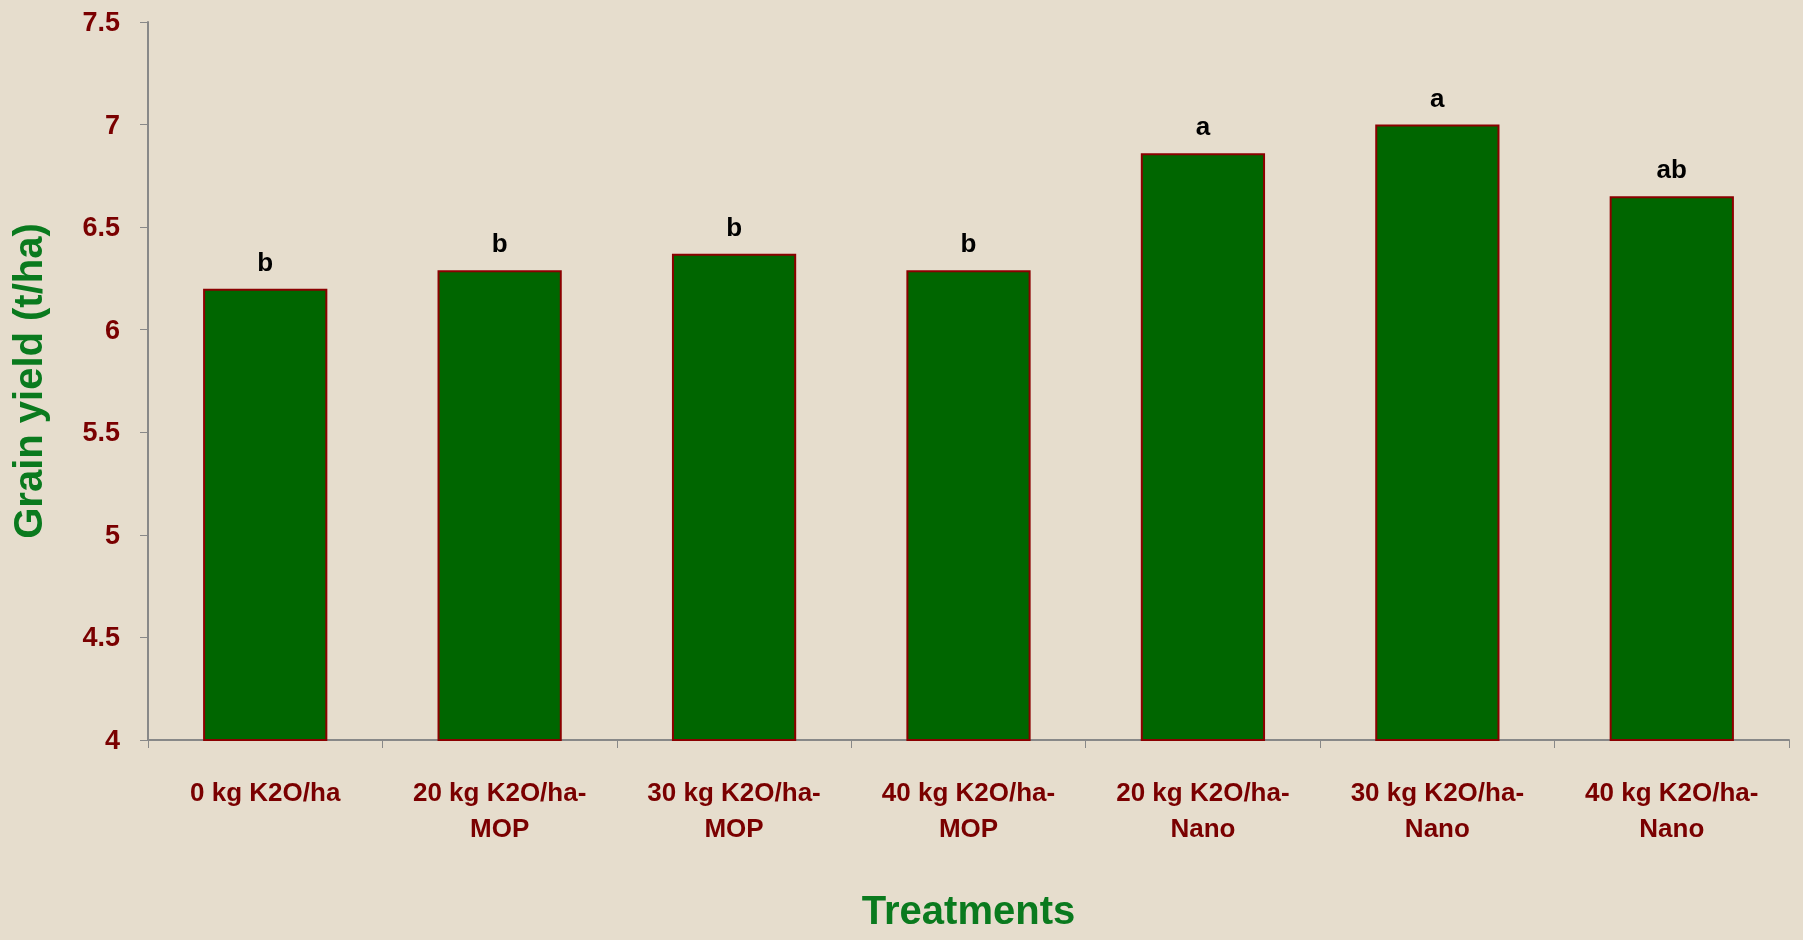  I want to click on y-tick-label: 4, so click(112, 740).